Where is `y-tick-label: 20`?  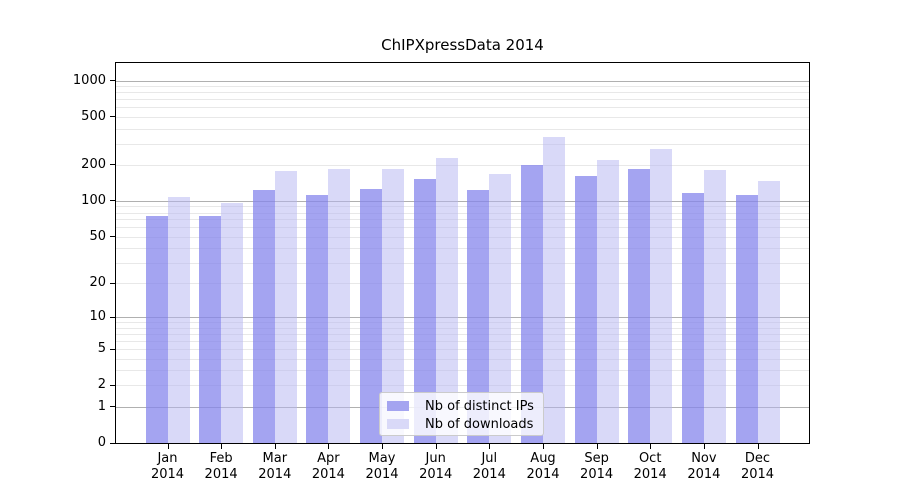 y-tick-label: 20 is located at coordinates (97, 283).